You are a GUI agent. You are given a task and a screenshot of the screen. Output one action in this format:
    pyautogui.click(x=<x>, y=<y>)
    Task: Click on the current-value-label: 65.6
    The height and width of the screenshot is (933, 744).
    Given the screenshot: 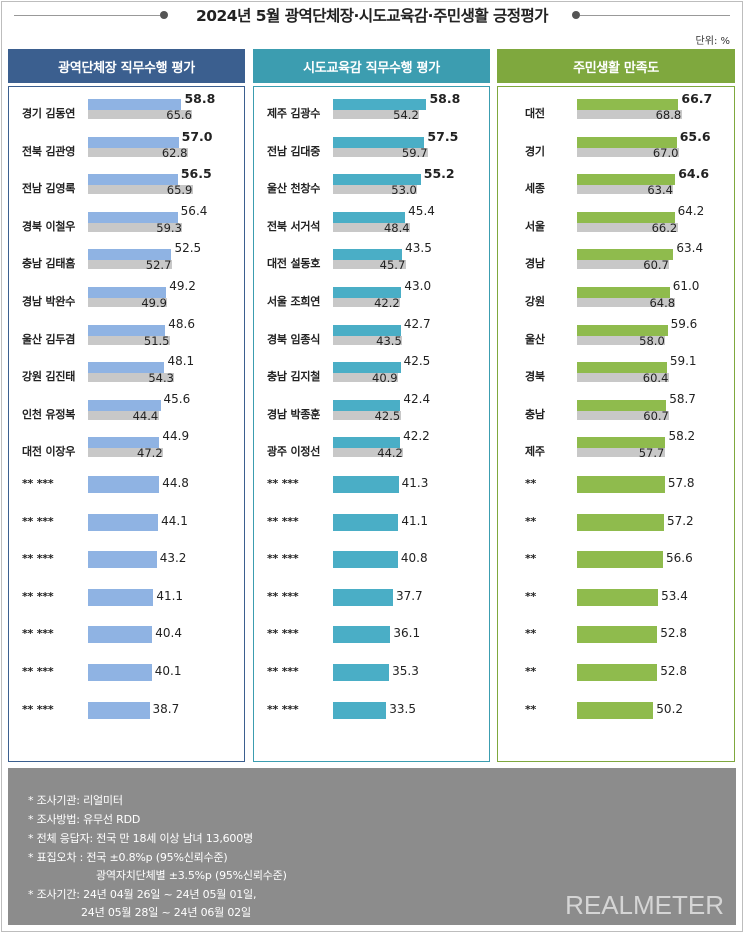 What is the action you would take?
    pyautogui.click(x=695, y=136)
    